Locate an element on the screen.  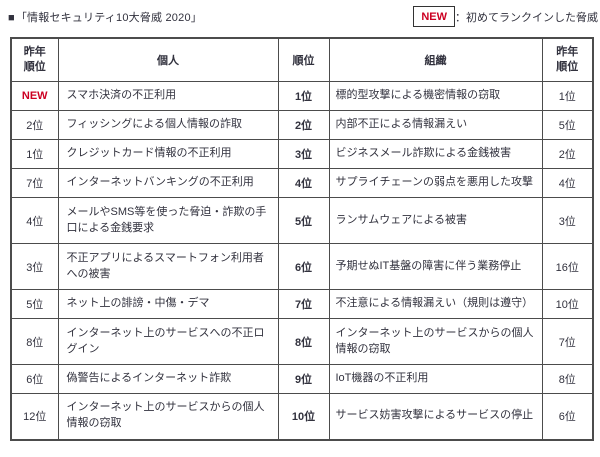
prev-rank-right-cell: 5位 is located at coordinates (567, 125).